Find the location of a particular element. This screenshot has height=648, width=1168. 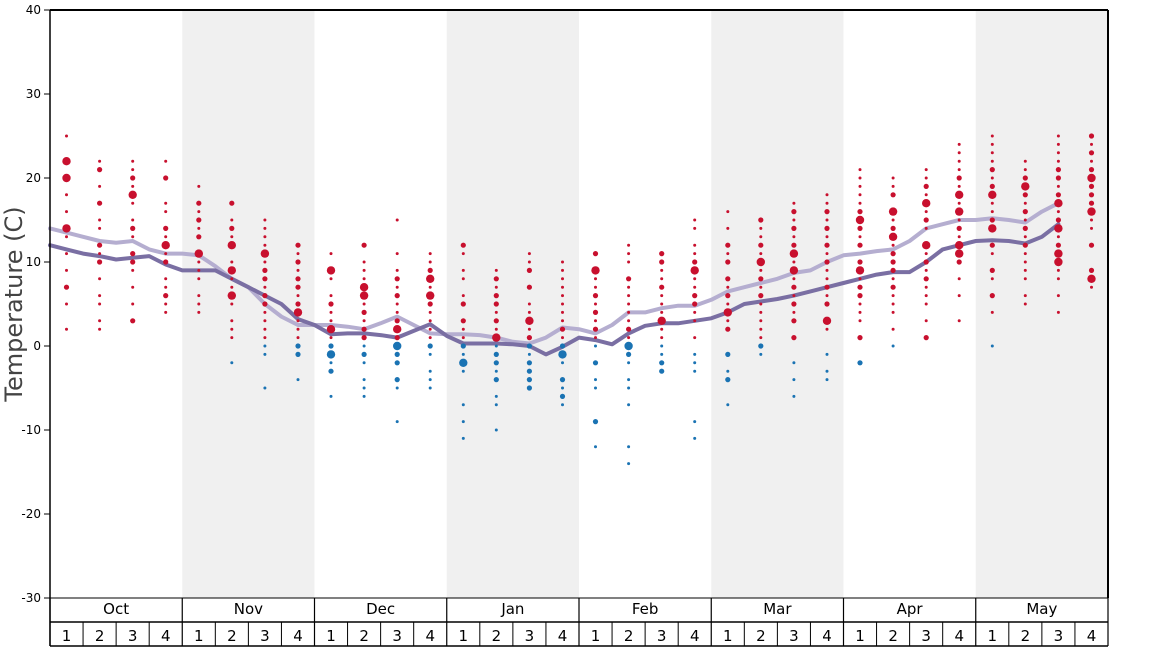

month-label-feb: Feb is located at coordinates (645, 609).